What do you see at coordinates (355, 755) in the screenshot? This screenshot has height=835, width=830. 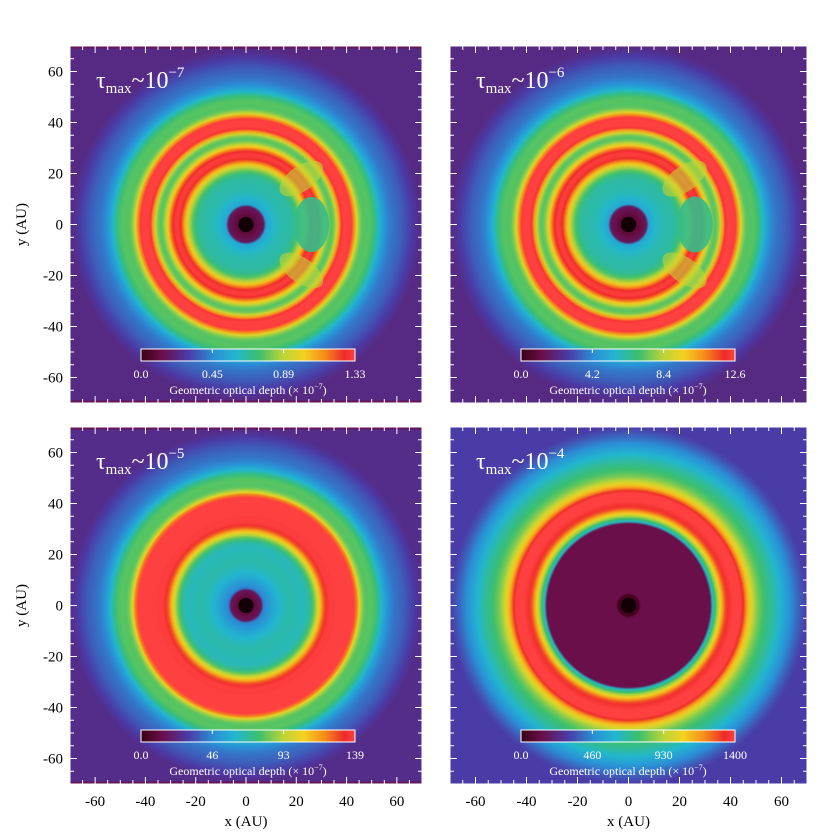 I see `colorbar-tick-label: 139` at bounding box center [355, 755].